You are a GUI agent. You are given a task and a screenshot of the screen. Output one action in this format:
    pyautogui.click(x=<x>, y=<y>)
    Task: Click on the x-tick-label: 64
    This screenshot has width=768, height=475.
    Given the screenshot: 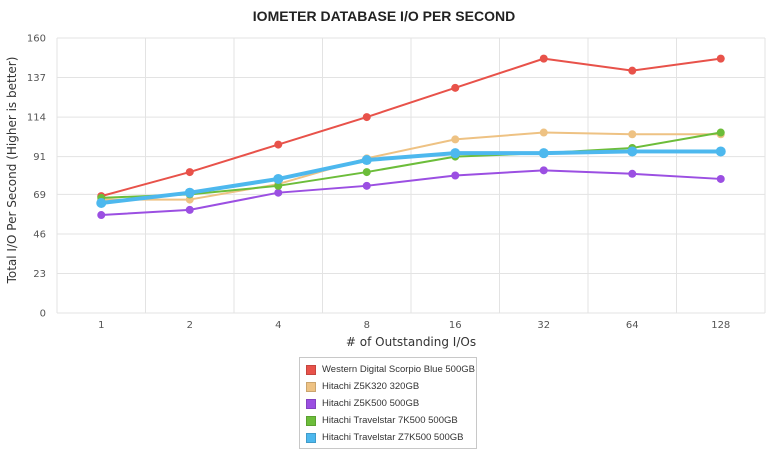 What is the action you would take?
    pyautogui.click(x=632, y=325)
    